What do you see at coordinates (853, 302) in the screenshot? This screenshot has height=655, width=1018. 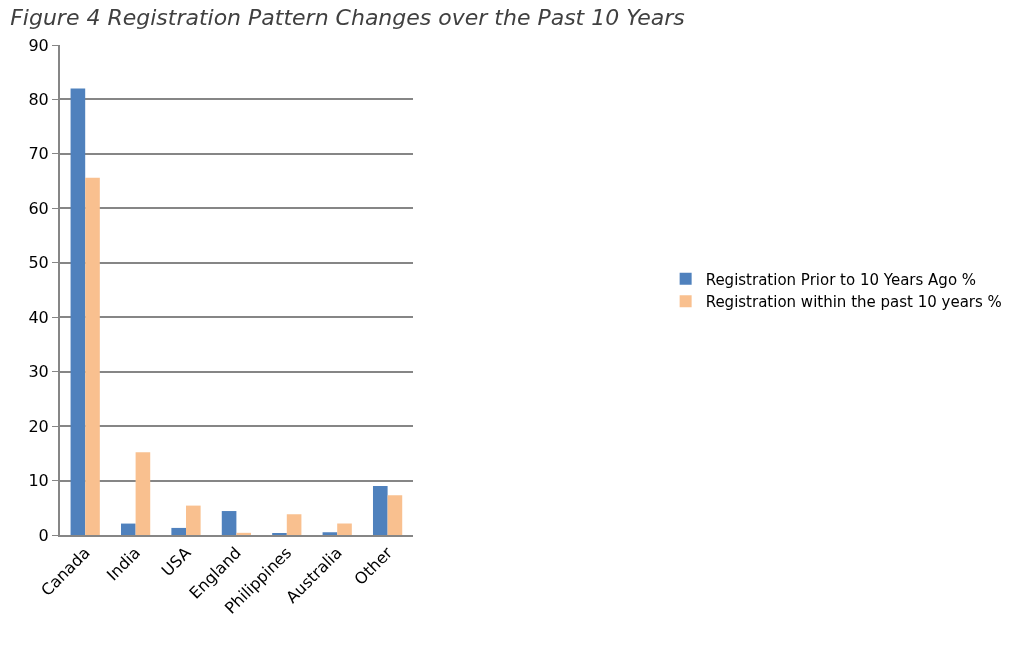 I see `legend-label: Registration within the past 10 years %` at bounding box center [853, 302].